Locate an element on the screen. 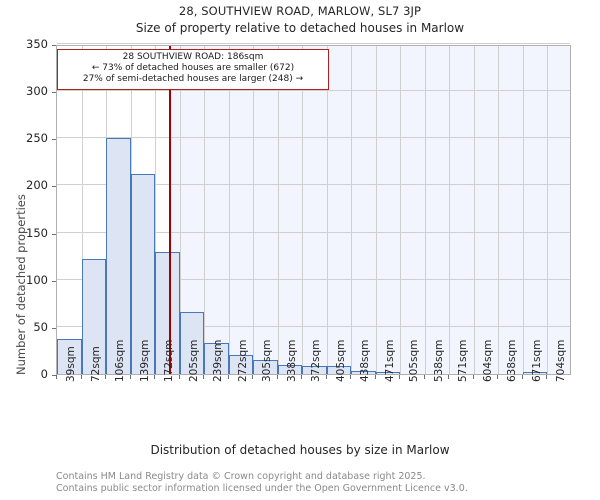 This screenshot has height=500, width=600. x-tick-label: 139sqm is located at coordinates (144, 360).